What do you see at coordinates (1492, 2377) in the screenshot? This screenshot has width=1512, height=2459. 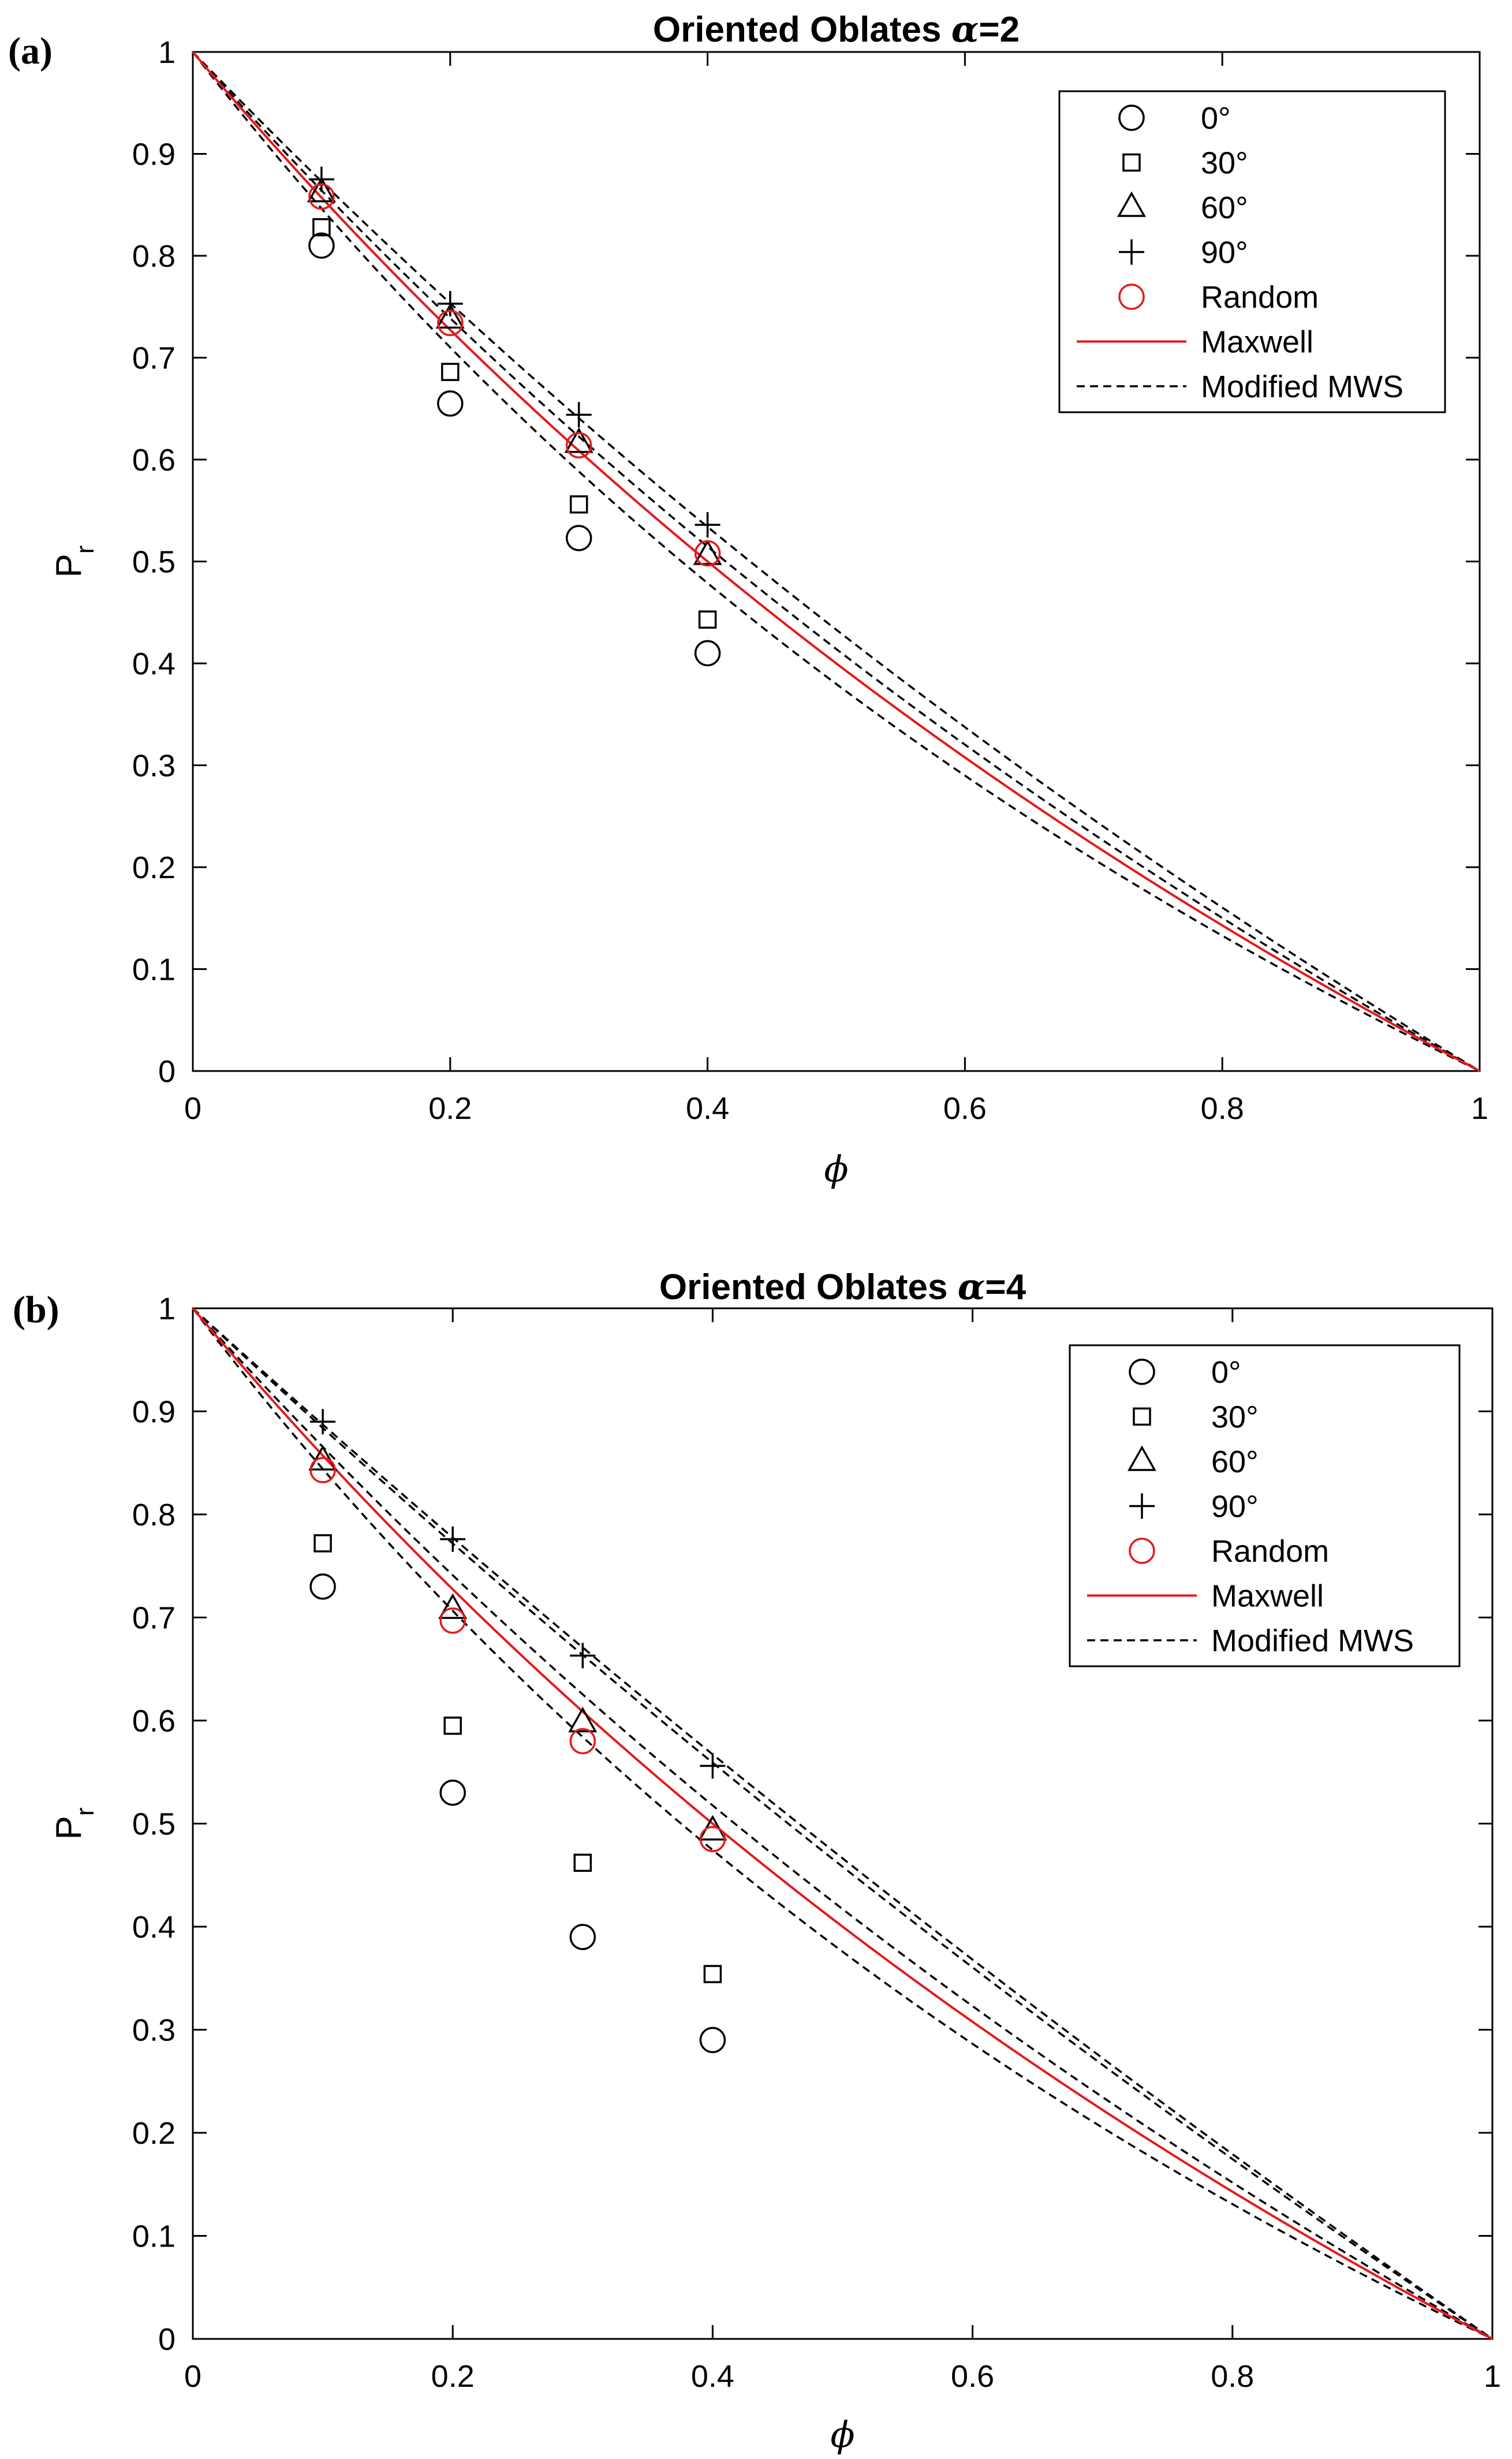 I see `x-tick-label: 1` at bounding box center [1492, 2377].